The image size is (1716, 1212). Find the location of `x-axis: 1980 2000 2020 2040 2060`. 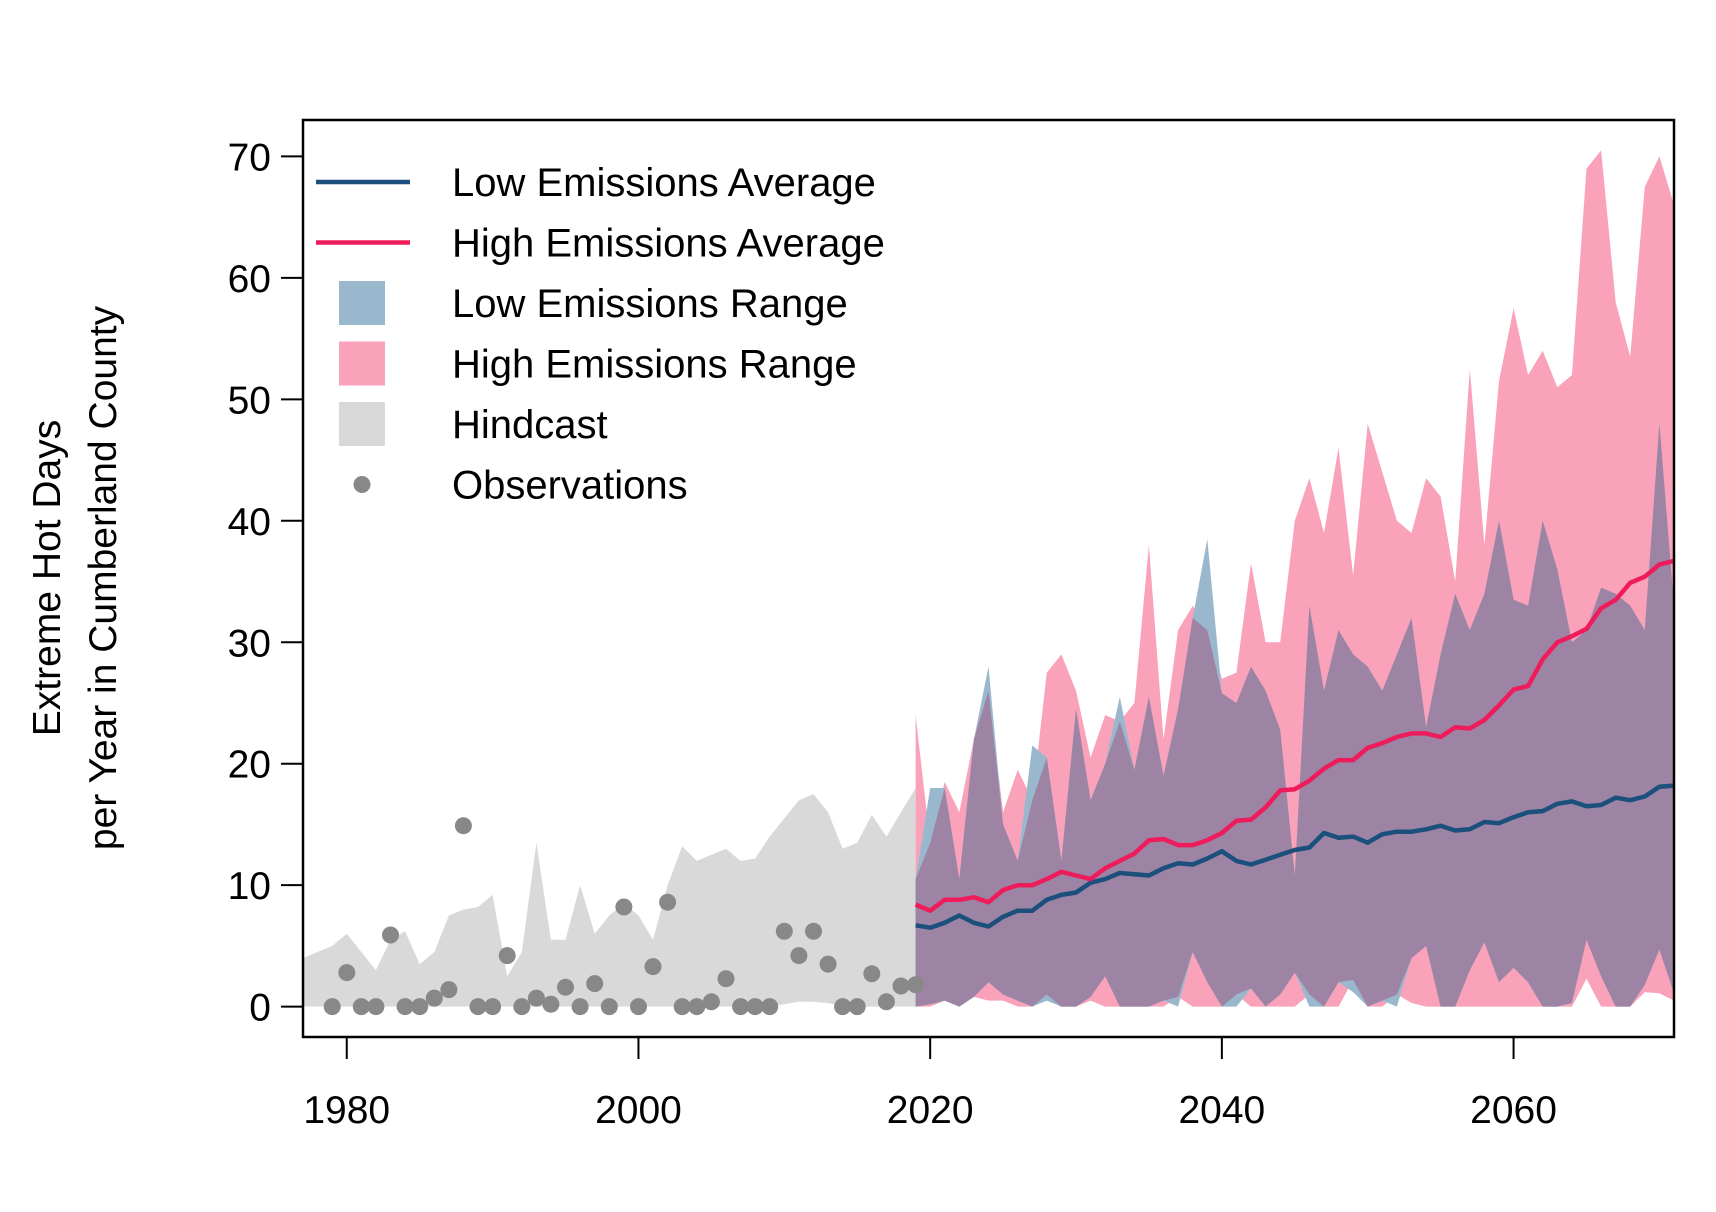

x-axis: 1980 2000 2020 2040 2060 is located at coordinates (930, 1084).